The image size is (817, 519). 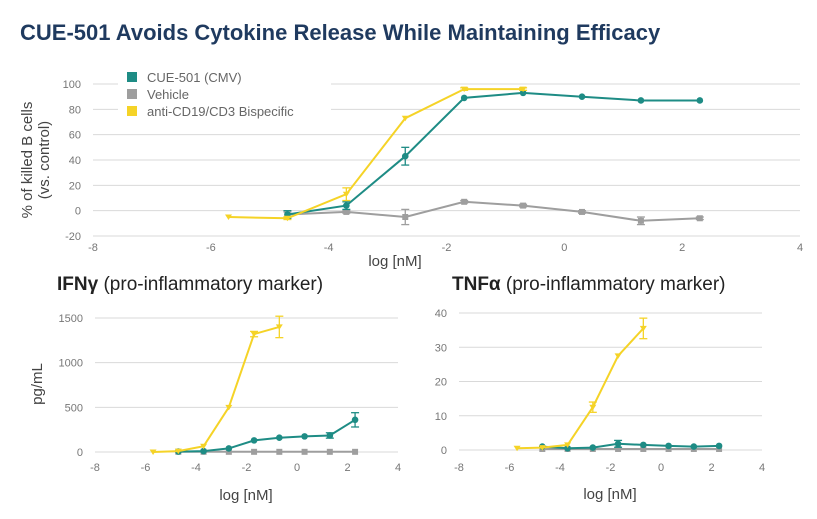 What do you see at coordinates (560, 468) in the screenshot?
I see `x-tick-label: -4` at bounding box center [560, 468].